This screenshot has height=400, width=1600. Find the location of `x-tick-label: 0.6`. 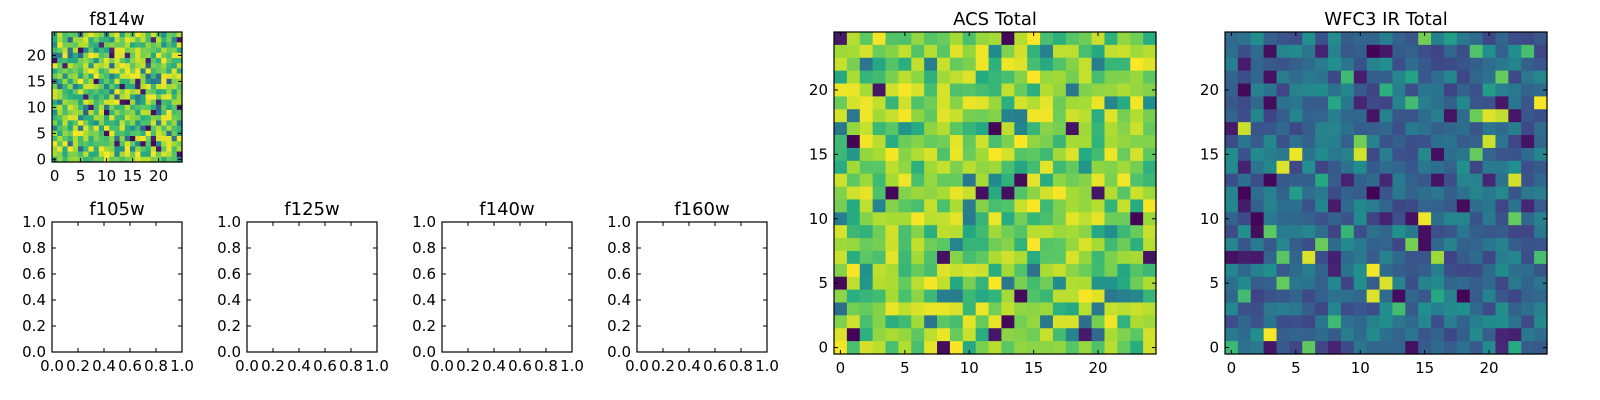

x-tick-label: 0.6 is located at coordinates (715, 366).